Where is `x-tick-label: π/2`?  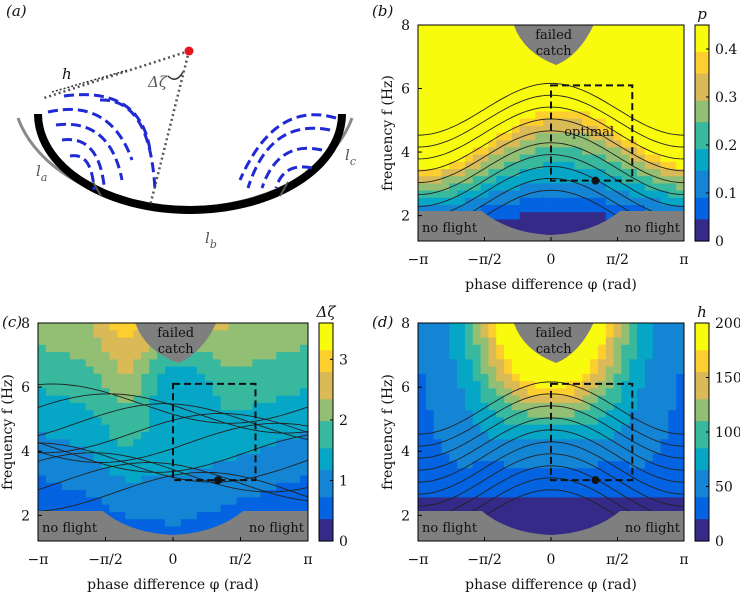
x-tick-label: π/2 is located at coordinates (617, 260).